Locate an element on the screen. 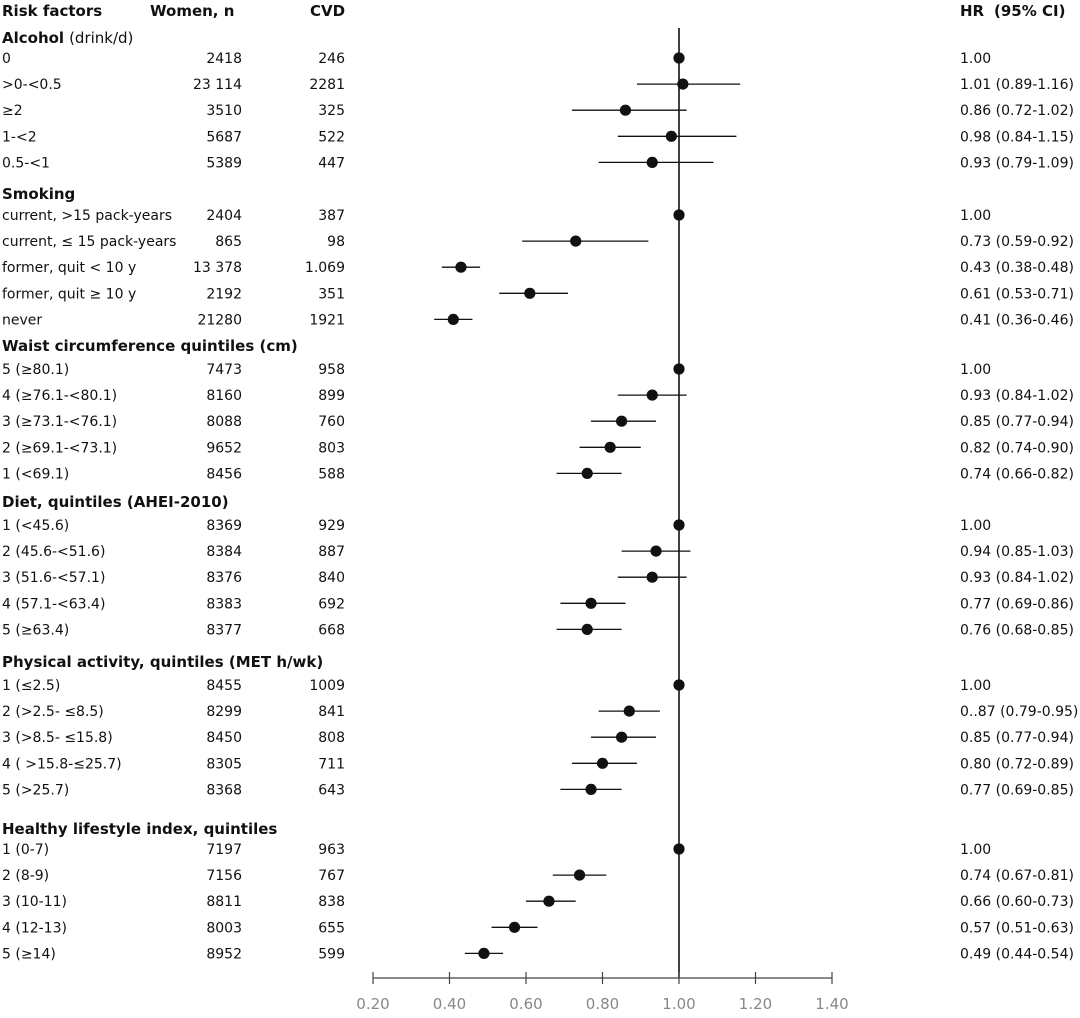 This screenshot has height=1018, width=1080. x-tick-label: 0.60 is located at coordinates (525, 1004).